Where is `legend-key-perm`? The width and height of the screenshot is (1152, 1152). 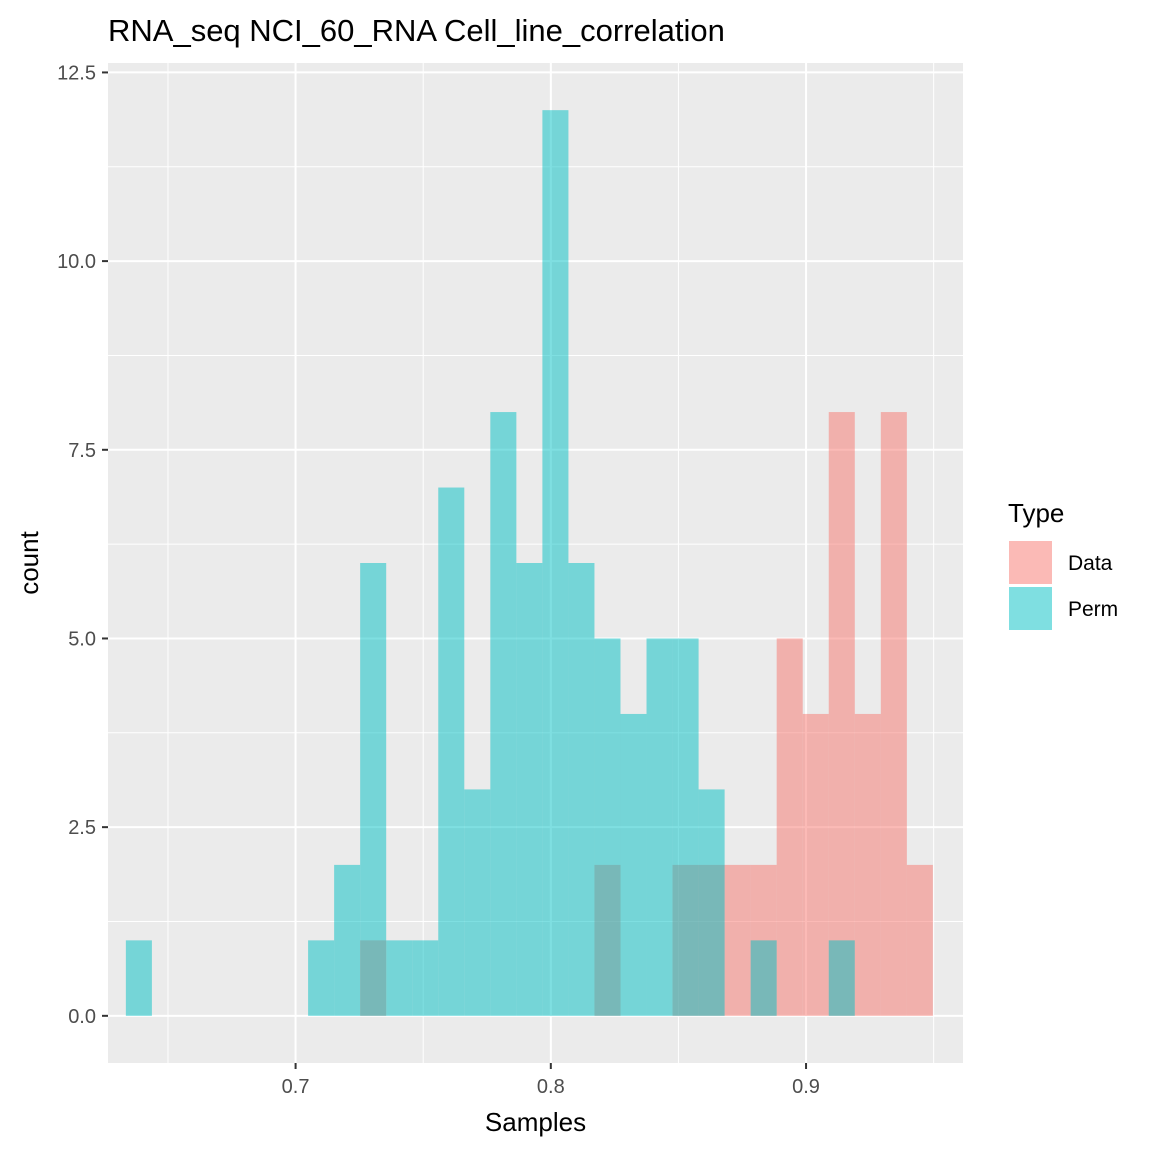 legend-key-perm is located at coordinates (1030, 608).